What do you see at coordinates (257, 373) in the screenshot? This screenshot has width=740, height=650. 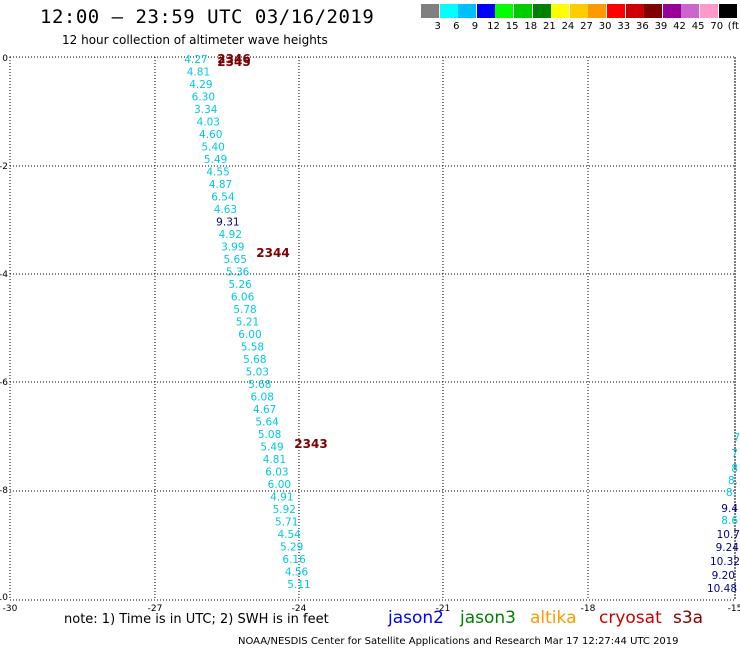 I see `wave-height-label: 5.03` at bounding box center [257, 373].